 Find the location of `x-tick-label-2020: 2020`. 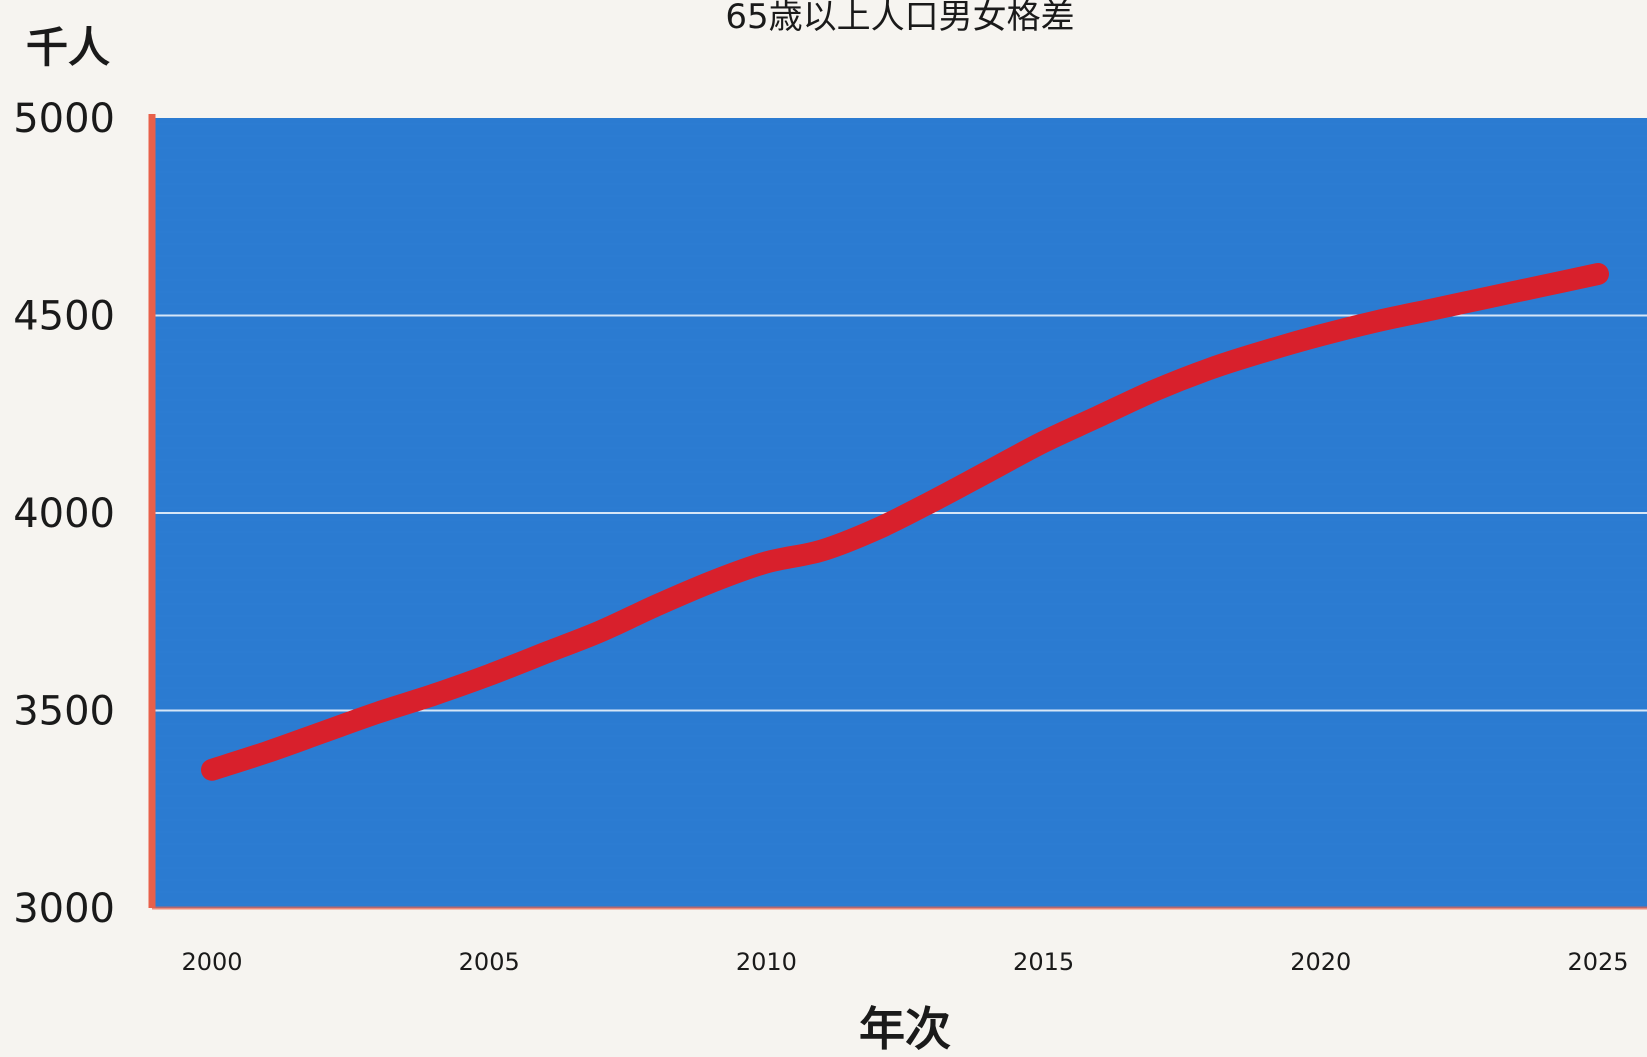

x-tick-label-2020: 2020 is located at coordinates (1320, 962).